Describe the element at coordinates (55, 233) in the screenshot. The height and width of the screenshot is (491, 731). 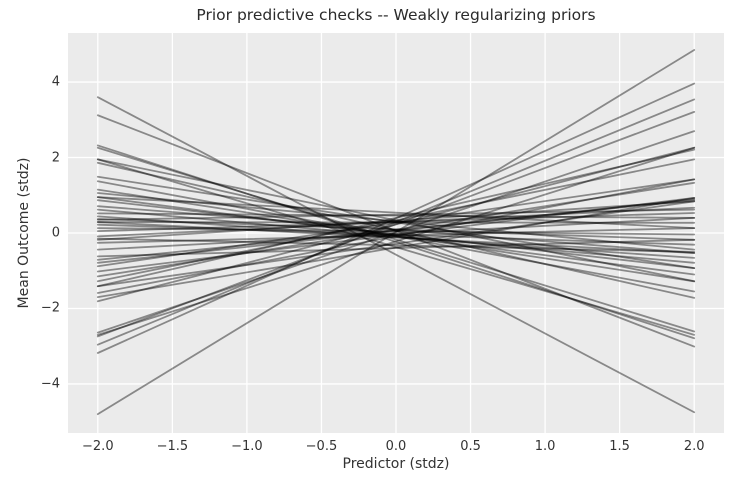
I see `y-tick-label: 0` at that location.